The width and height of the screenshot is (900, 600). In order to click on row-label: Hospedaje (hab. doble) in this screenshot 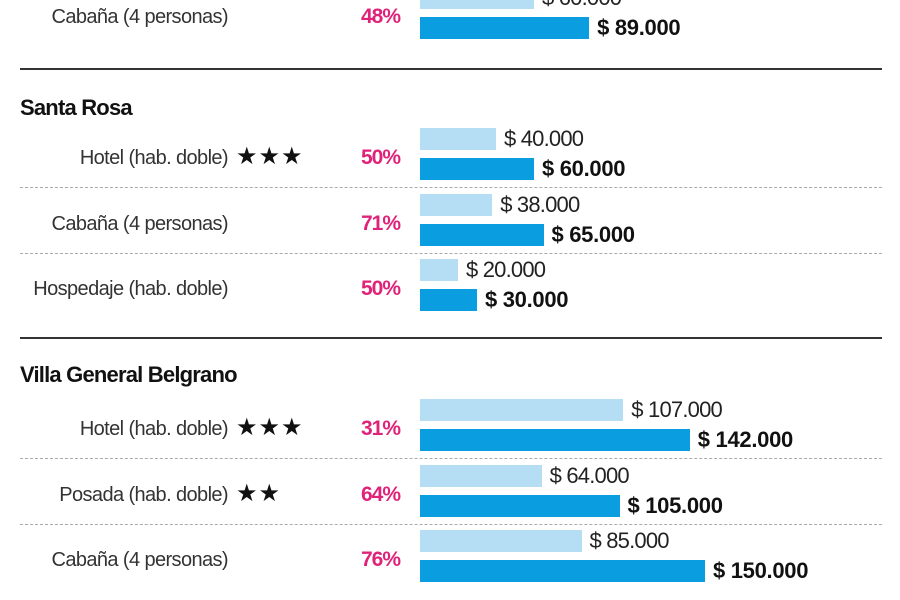, I will do `click(130, 289)`.